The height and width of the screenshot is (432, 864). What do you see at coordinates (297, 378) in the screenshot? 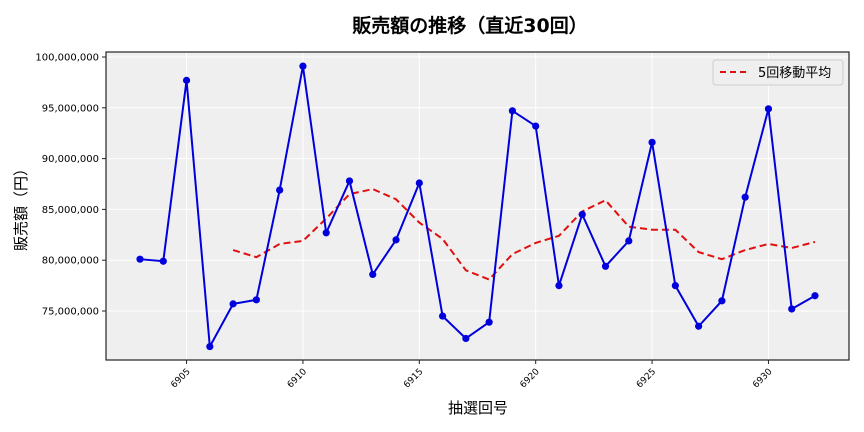
I see `x-tick-label: 6910` at bounding box center [297, 378].